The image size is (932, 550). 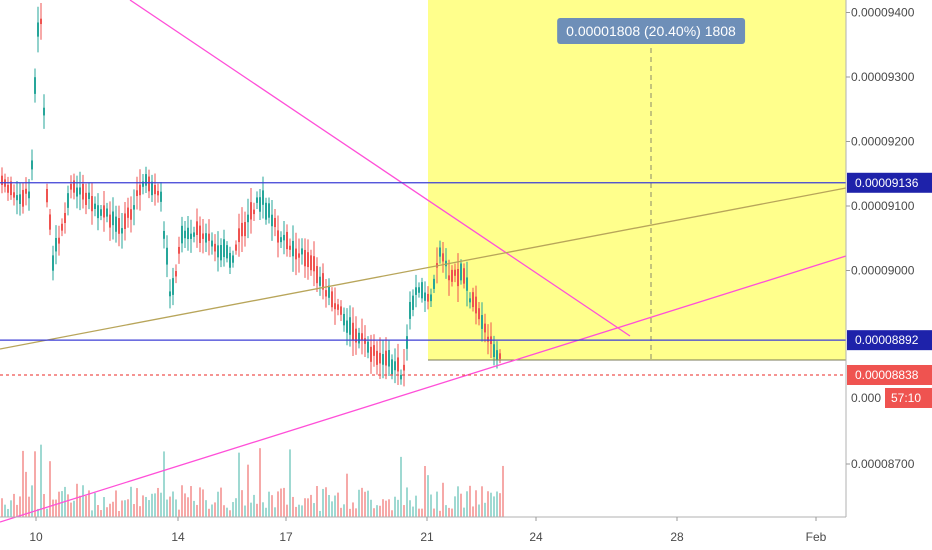 I want to click on countdown-bg, so click(x=908, y=397).